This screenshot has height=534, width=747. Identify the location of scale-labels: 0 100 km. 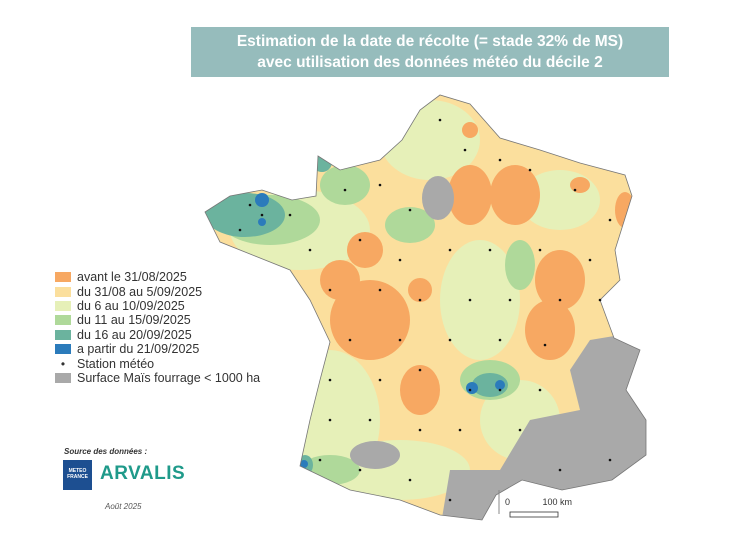
(538, 502).